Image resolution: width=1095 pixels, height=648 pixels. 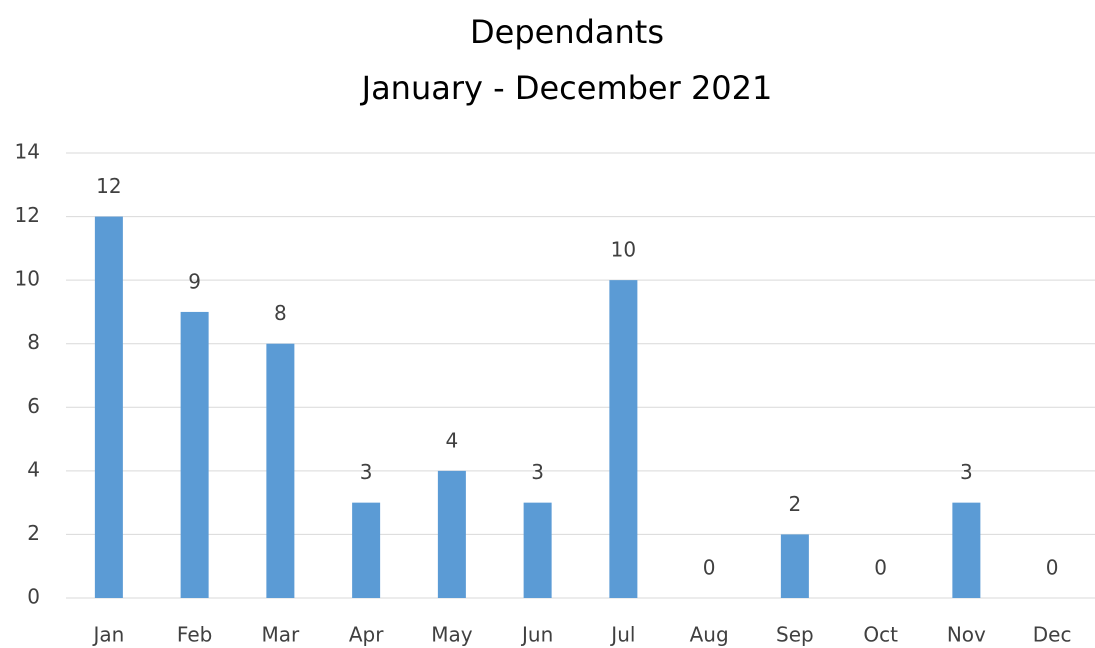 I want to click on x-tick-label: Jun, so click(x=536, y=635).